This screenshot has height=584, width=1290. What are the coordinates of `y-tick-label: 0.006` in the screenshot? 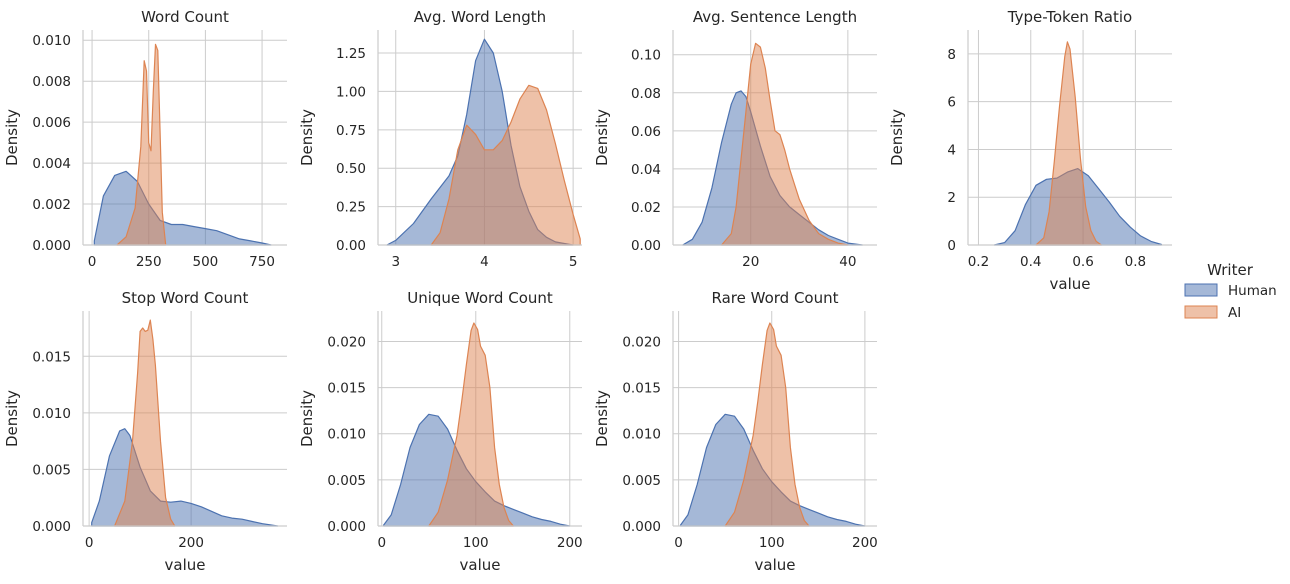 It's located at (51, 123).